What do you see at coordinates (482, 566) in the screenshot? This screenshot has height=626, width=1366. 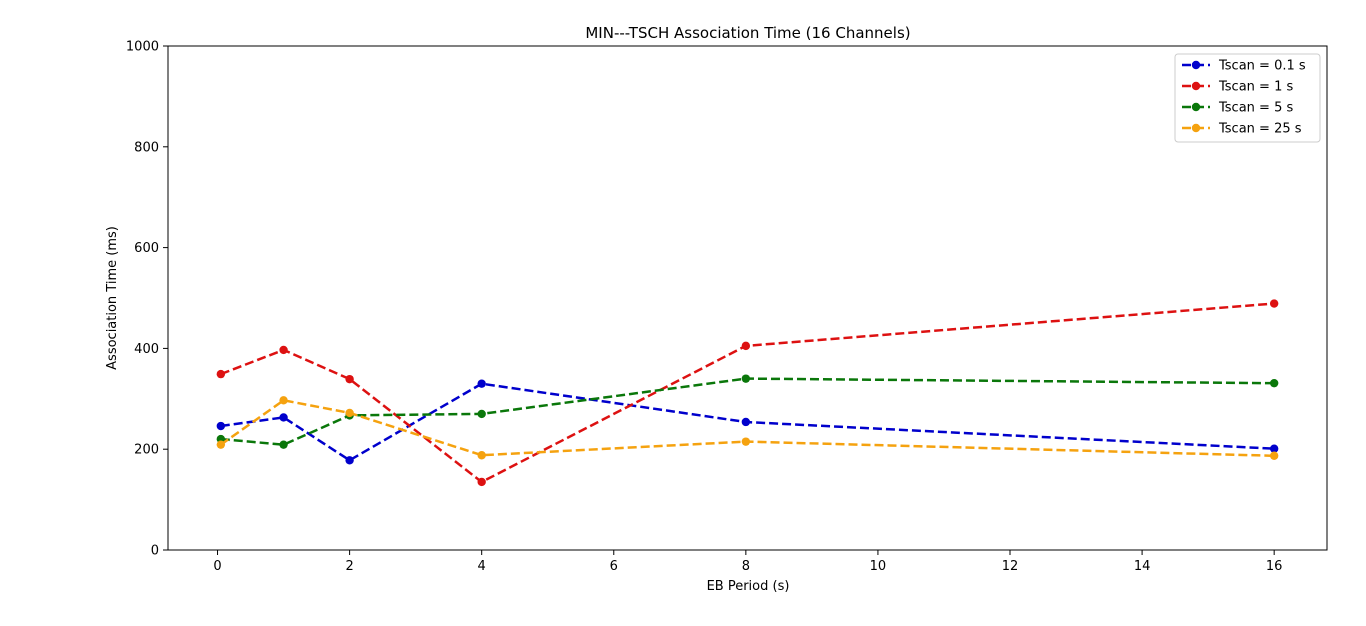 I see `x-tick-label: 4` at bounding box center [482, 566].